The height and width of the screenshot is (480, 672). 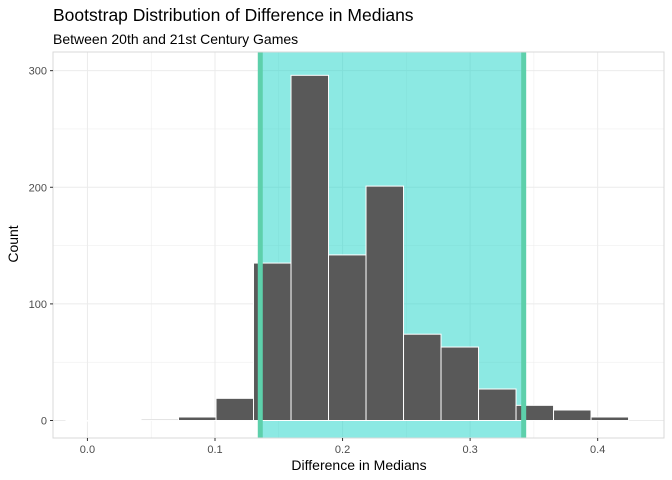 I want to click on y-tick-label: 100, so click(x=38, y=305).